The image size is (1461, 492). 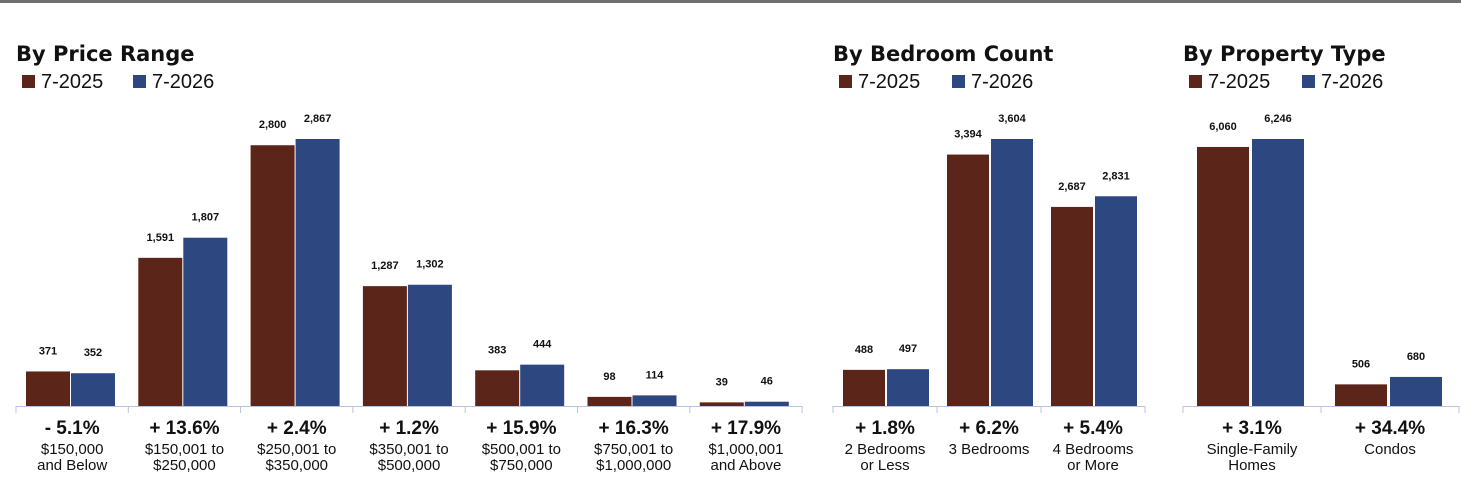 I want to click on category-label: $750,000, so click(x=521, y=465).